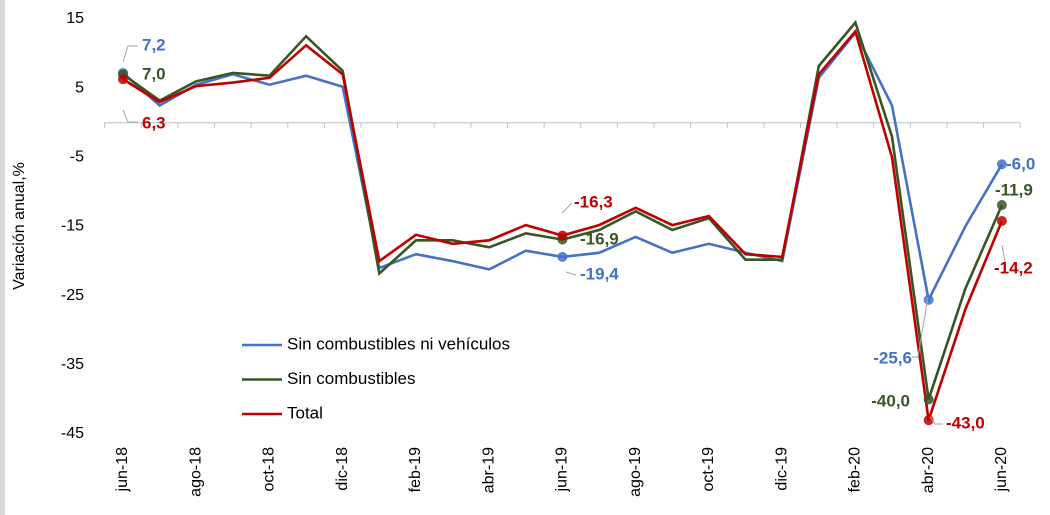 Image resolution: width=1050 pixels, height=515 pixels. What do you see at coordinates (72, 226) in the screenshot?
I see `y-tick-label: -15` at bounding box center [72, 226].